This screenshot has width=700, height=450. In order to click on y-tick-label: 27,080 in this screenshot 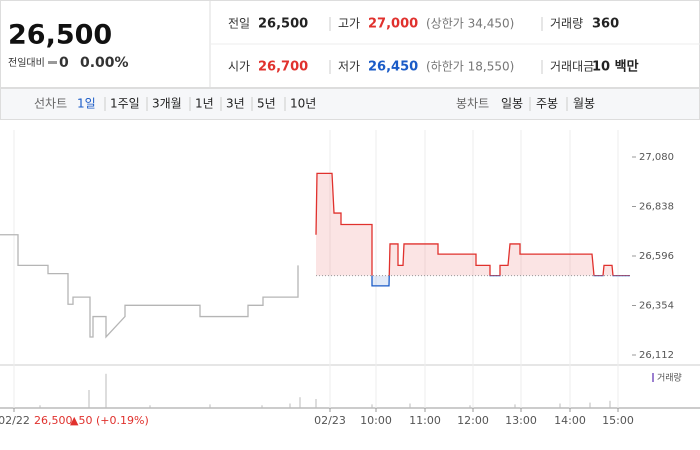, I will do `click(656, 157)`.